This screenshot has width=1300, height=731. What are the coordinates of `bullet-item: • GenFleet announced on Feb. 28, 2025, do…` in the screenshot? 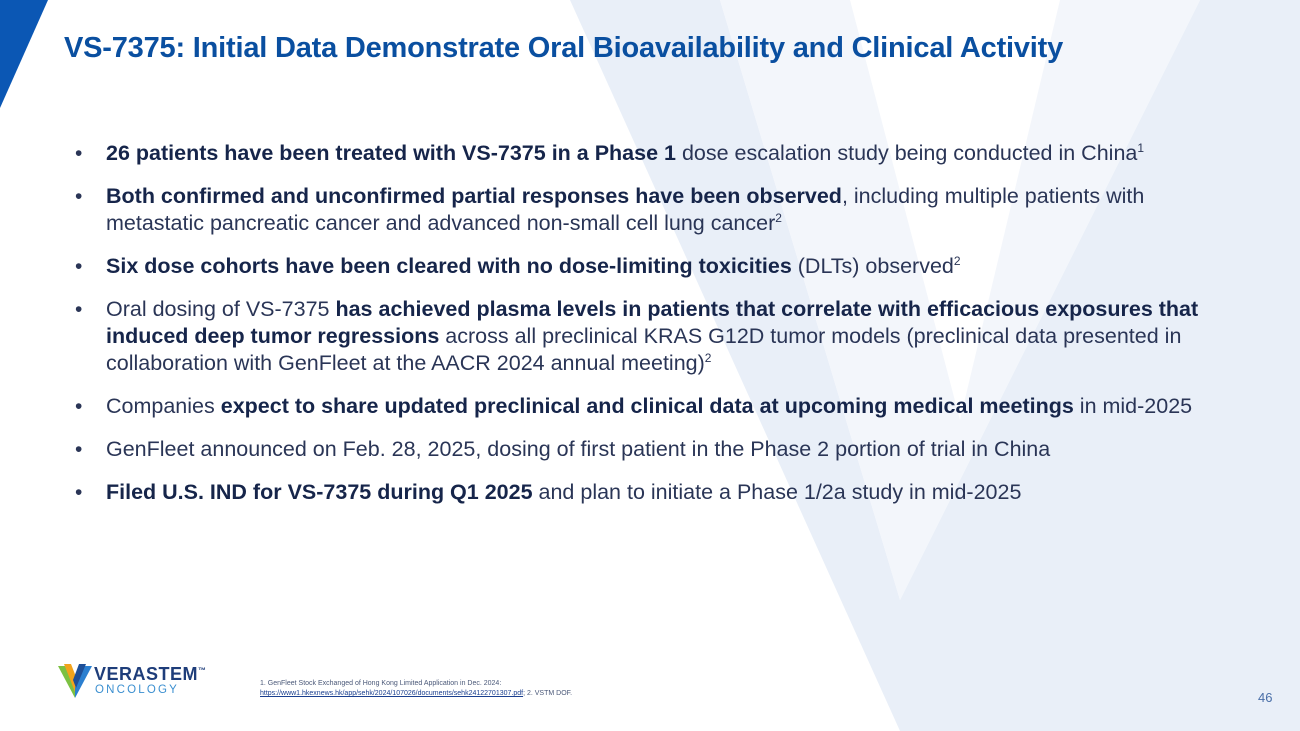 It's located at (655, 449).